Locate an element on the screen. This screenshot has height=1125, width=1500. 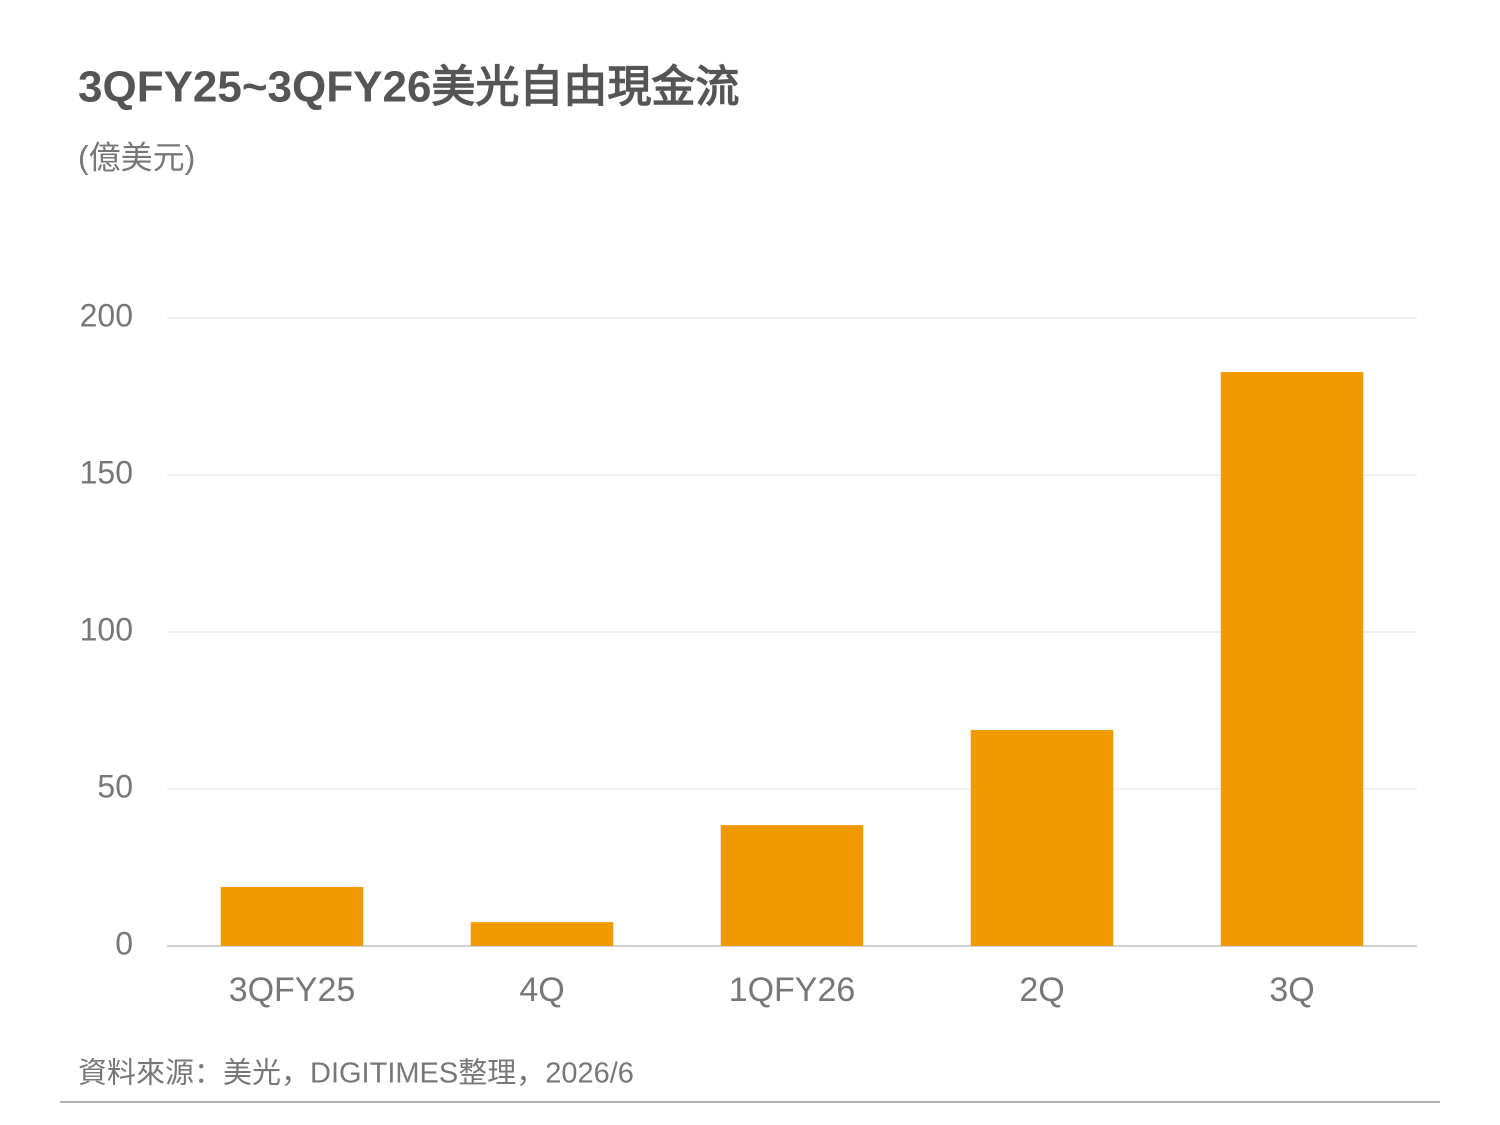
y-tick-label: 0 is located at coordinates (124, 943).